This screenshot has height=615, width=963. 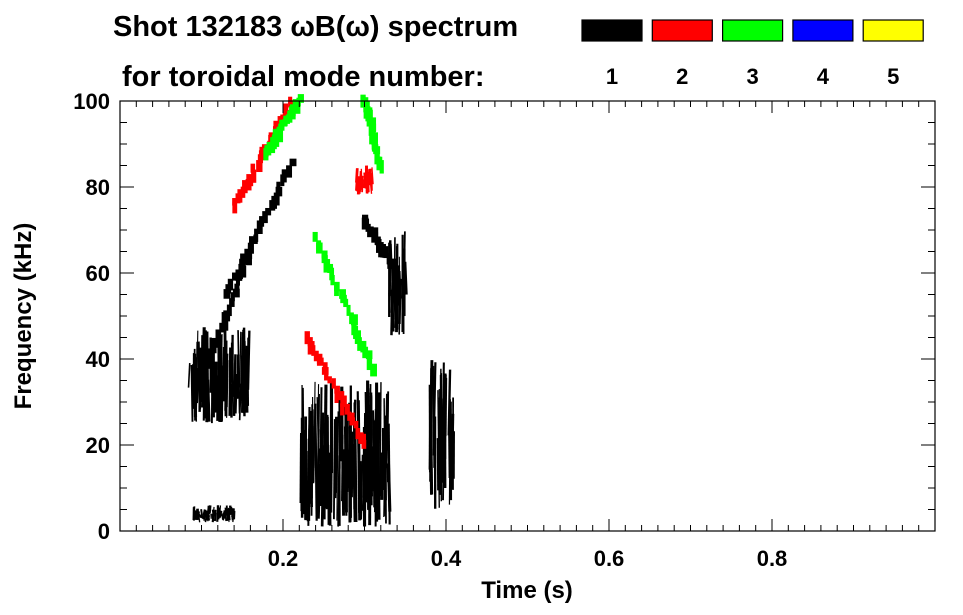 What do you see at coordinates (893, 76) in the screenshot?
I see `legend-label: 5` at bounding box center [893, 76].